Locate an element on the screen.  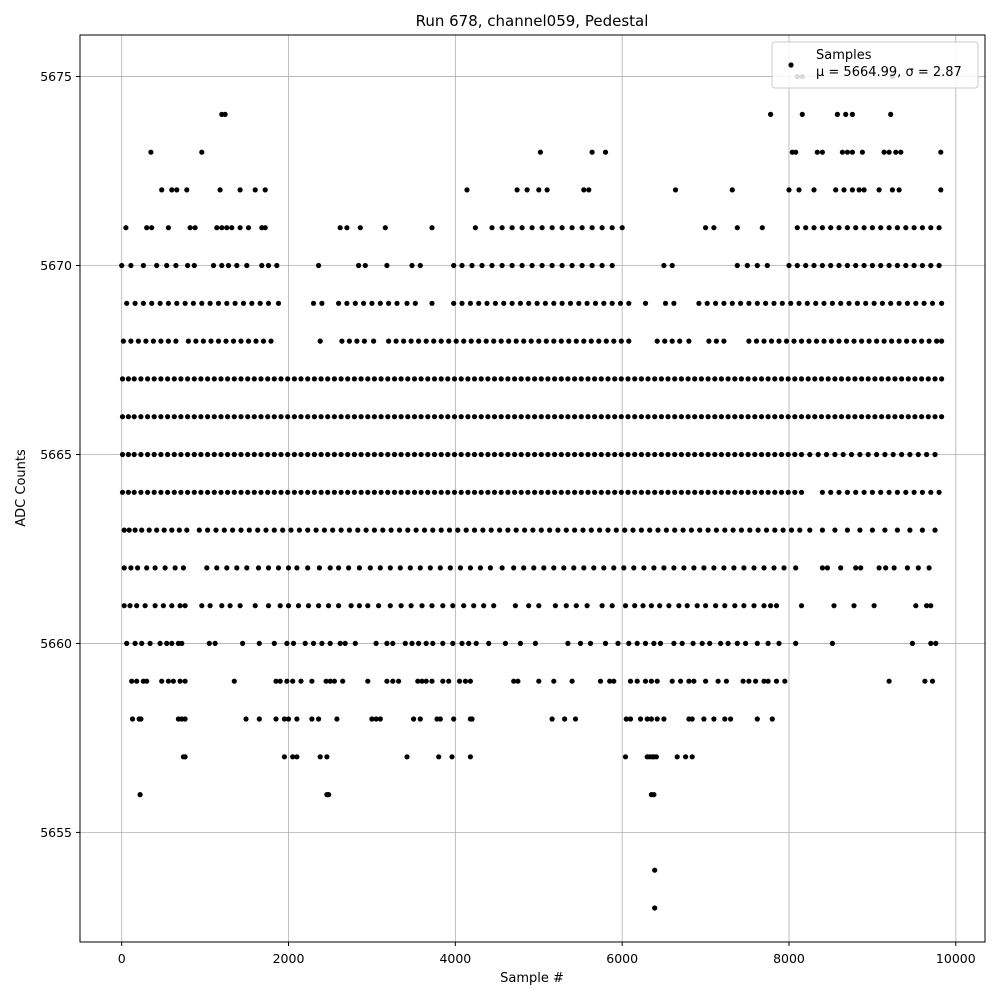
legend-stats: μ = 5664.99, σ = 2.87 is located at coordinates (889, 72).